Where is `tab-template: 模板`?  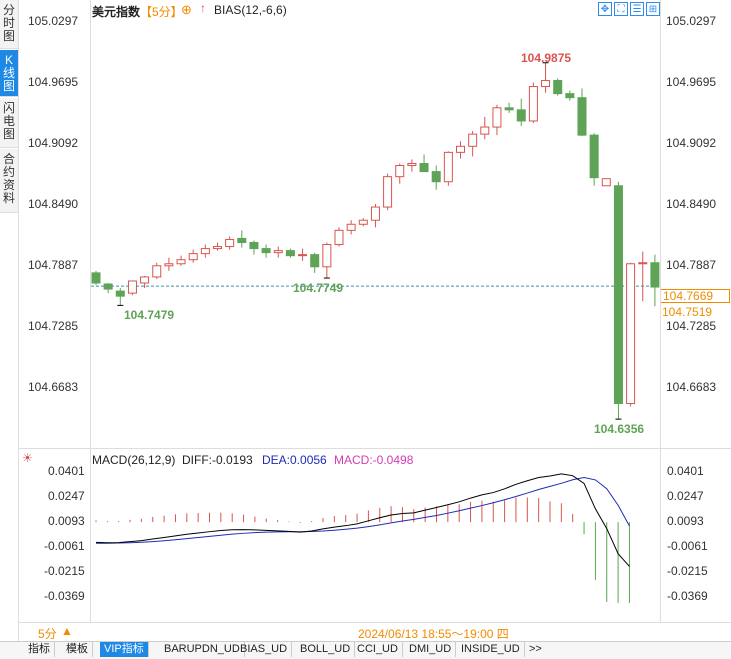
tab-template: 模板 is located at coordinates (77, 649).